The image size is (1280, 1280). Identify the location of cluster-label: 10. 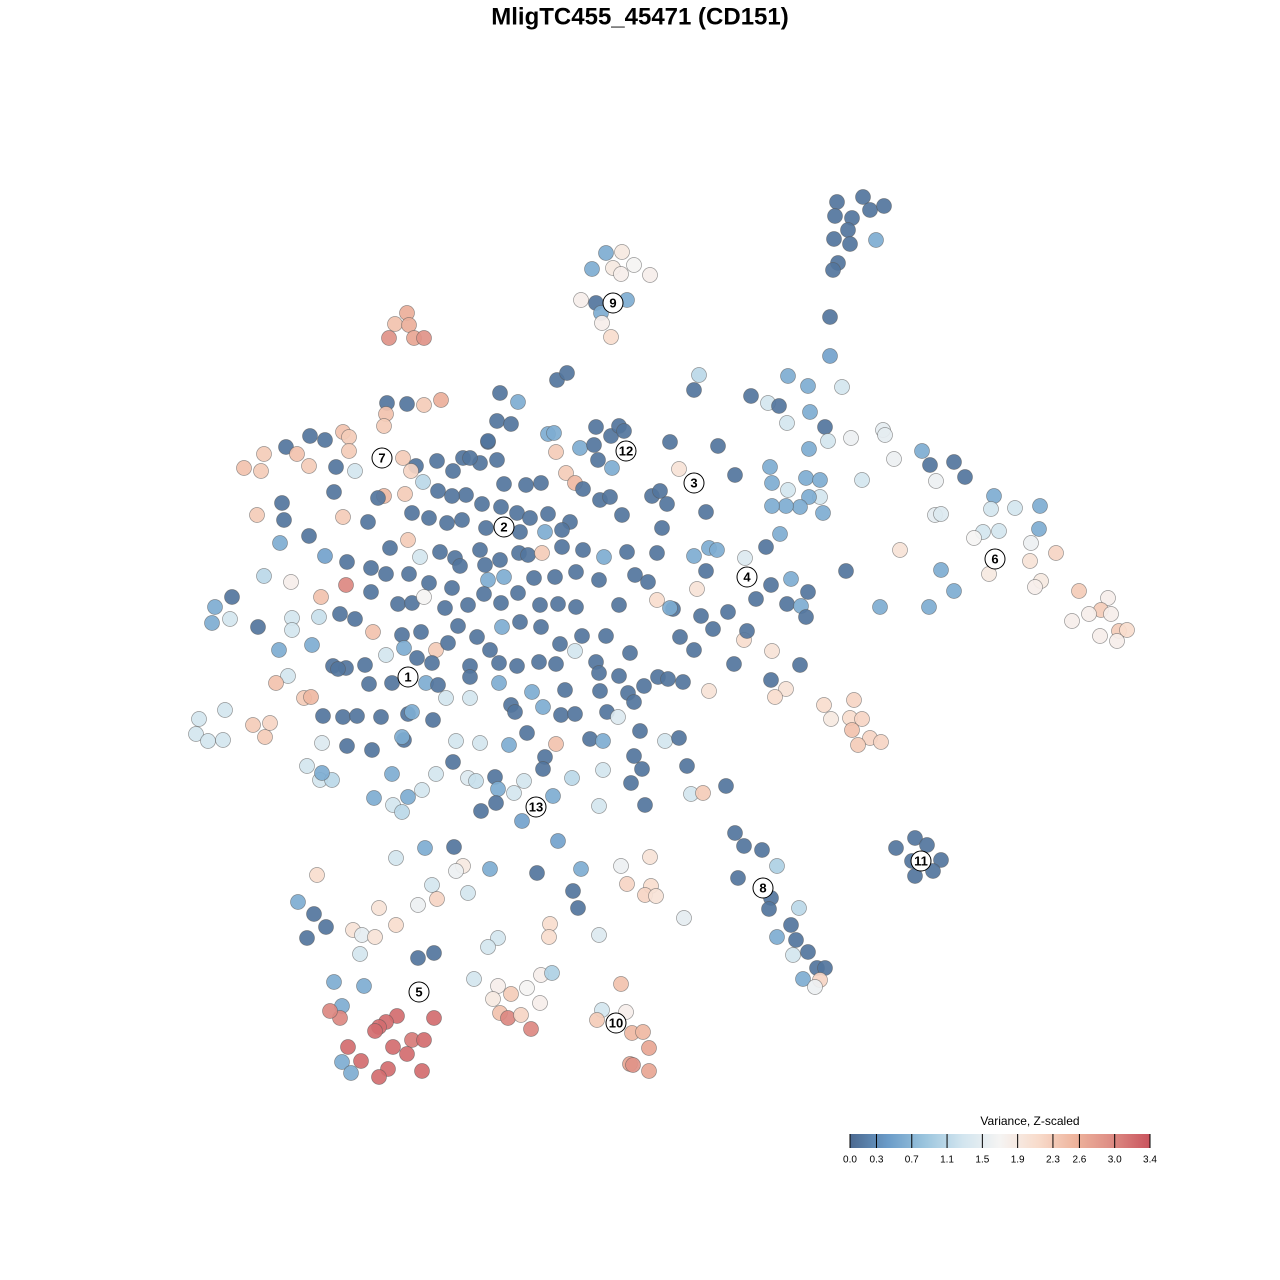
(616, 1022).